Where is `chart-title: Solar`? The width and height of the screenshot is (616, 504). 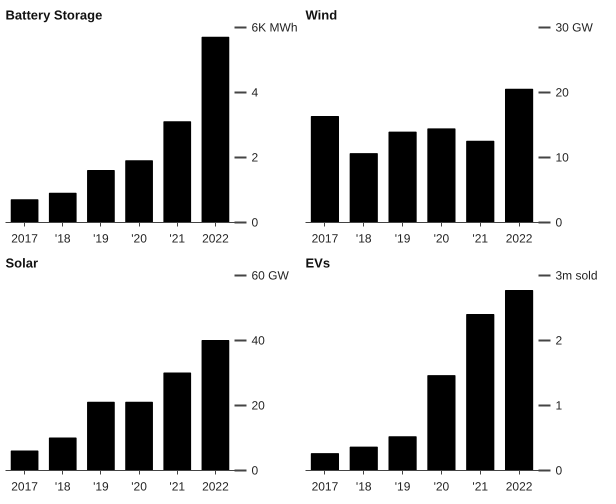 chart-title: Solar is located at coordinates (22, 263).